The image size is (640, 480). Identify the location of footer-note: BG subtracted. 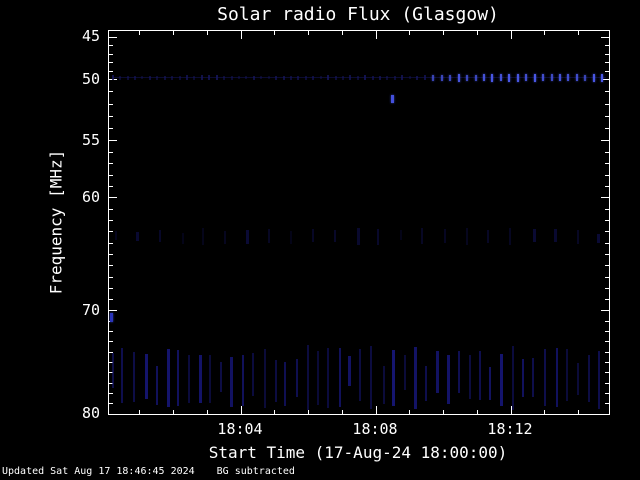
(255, 471).